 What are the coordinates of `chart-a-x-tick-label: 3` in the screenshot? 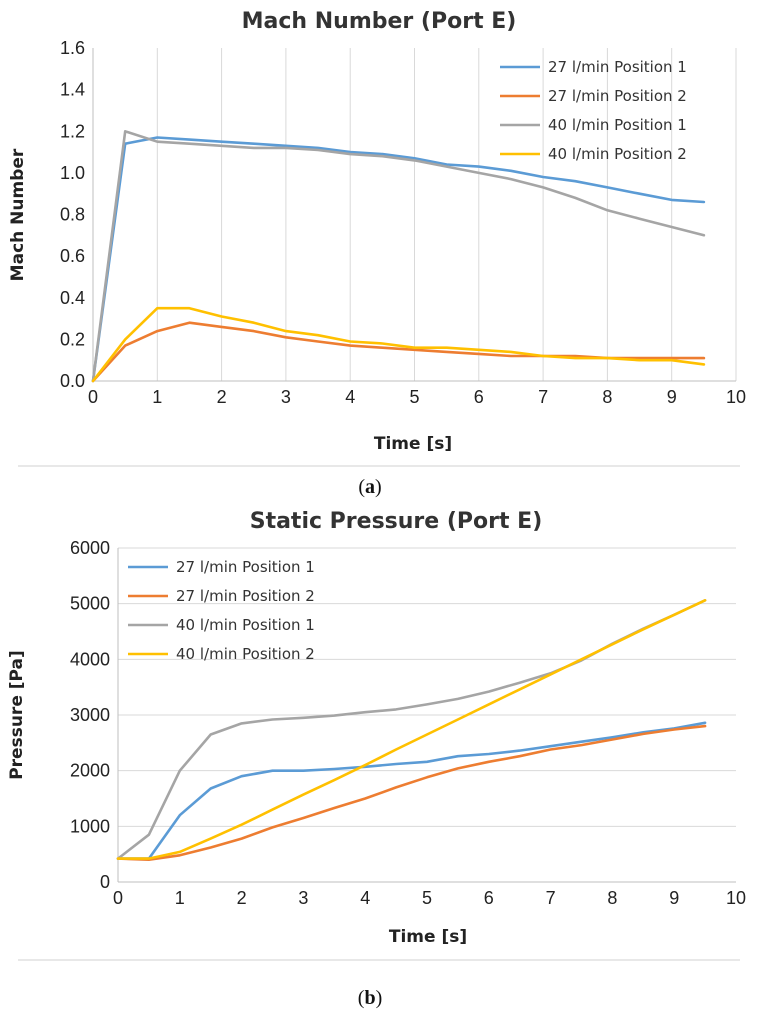 It's located at (286, 397).